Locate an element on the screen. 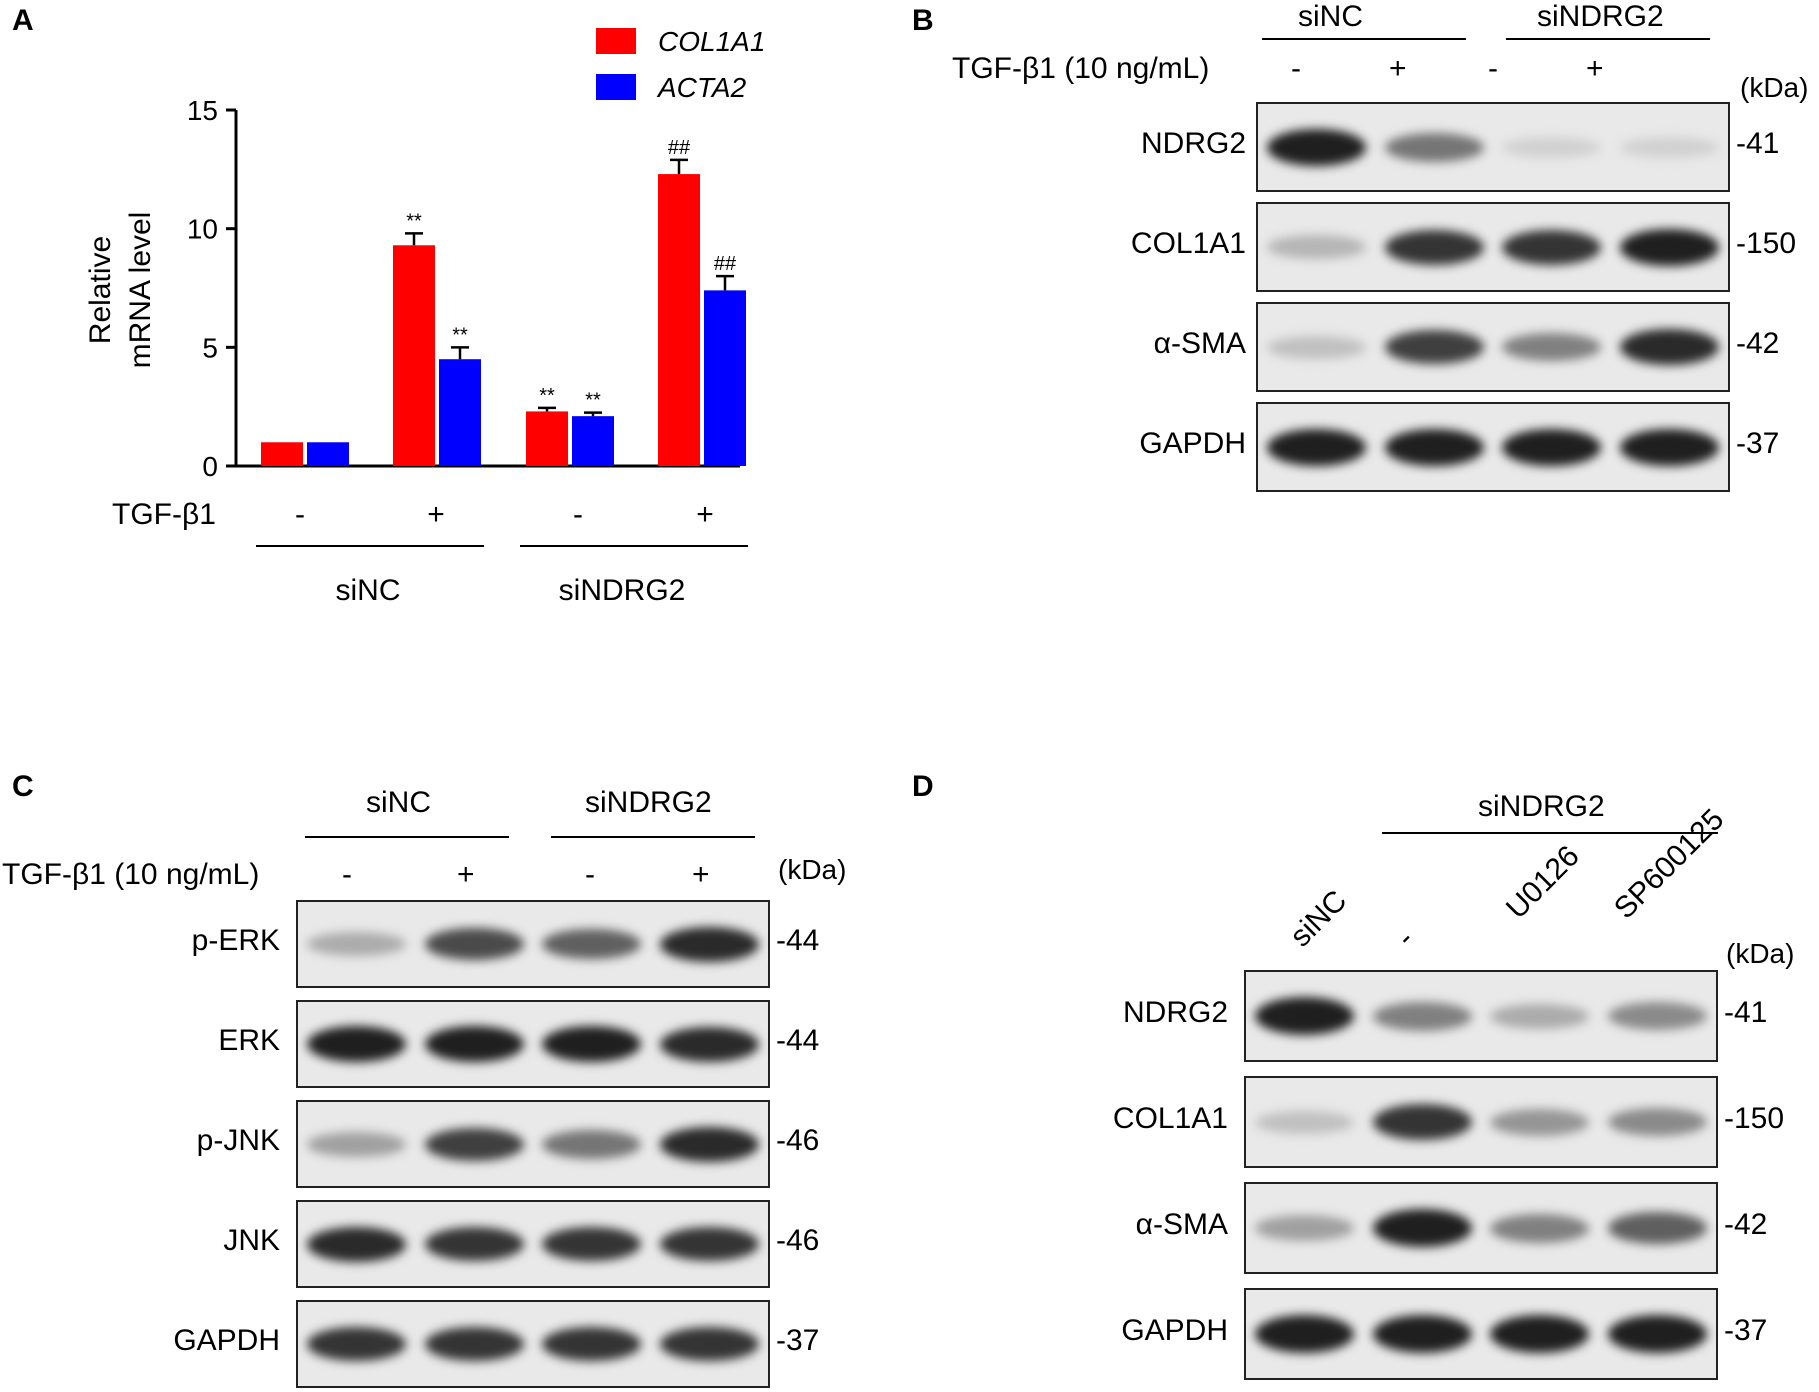  group-label-sinc: siNC is located at coordinates (398, 802).